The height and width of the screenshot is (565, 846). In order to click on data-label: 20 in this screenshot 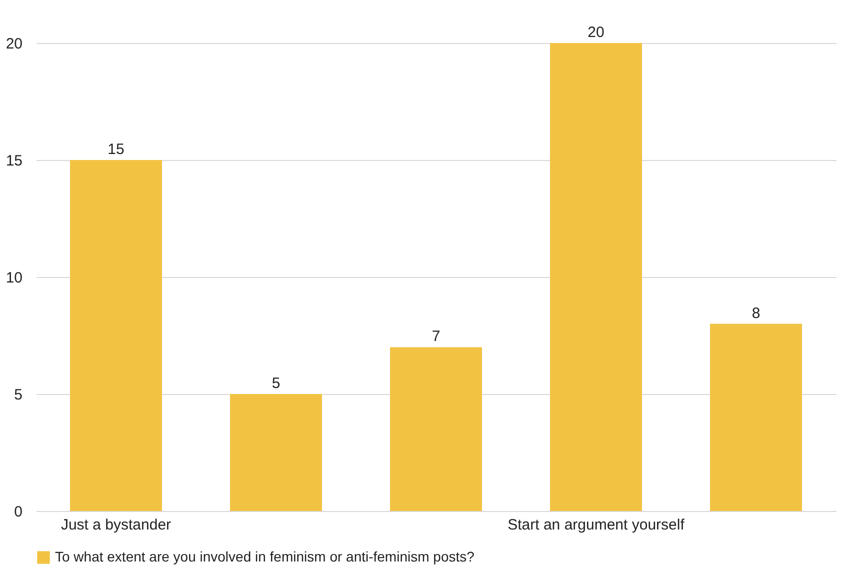, I will do `click(596, 32)`.